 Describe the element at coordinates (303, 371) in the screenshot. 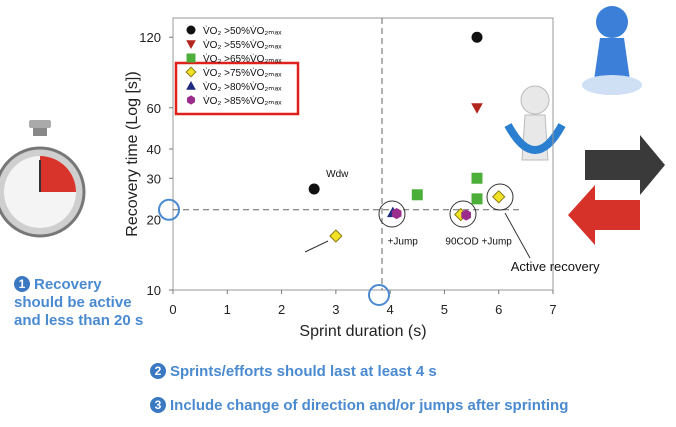

I see `note-text: Sprints/efforts should last at least 4 s` at that location.